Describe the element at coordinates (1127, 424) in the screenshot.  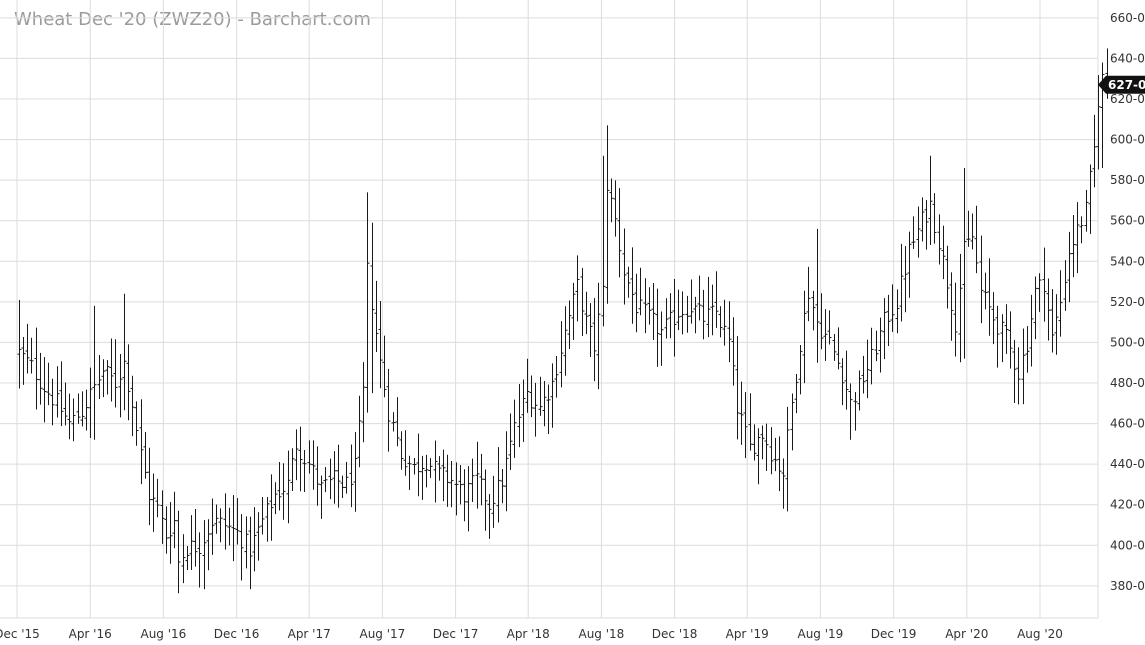
I see `y-tick-label: 460-0` at that location.